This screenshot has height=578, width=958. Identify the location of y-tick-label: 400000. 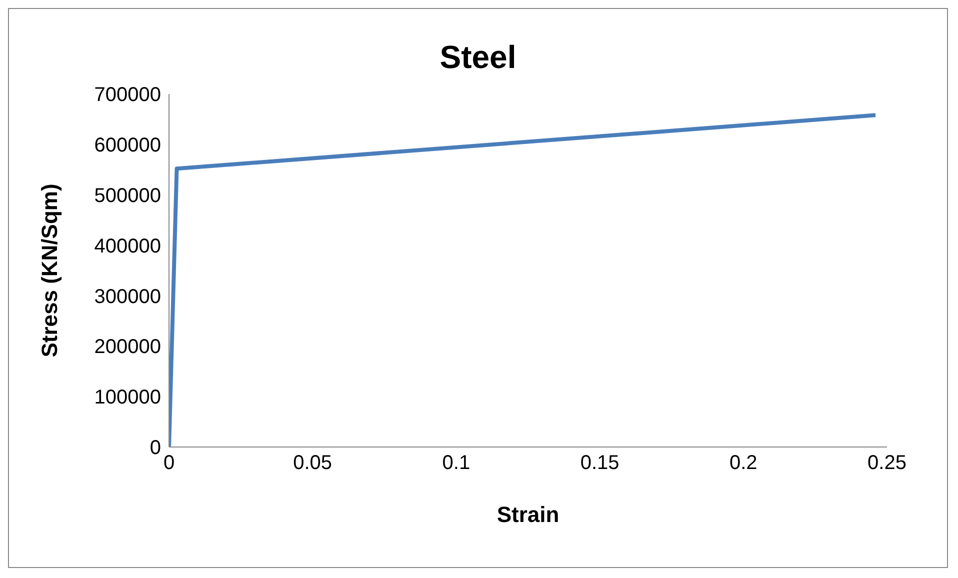
(127, 246).